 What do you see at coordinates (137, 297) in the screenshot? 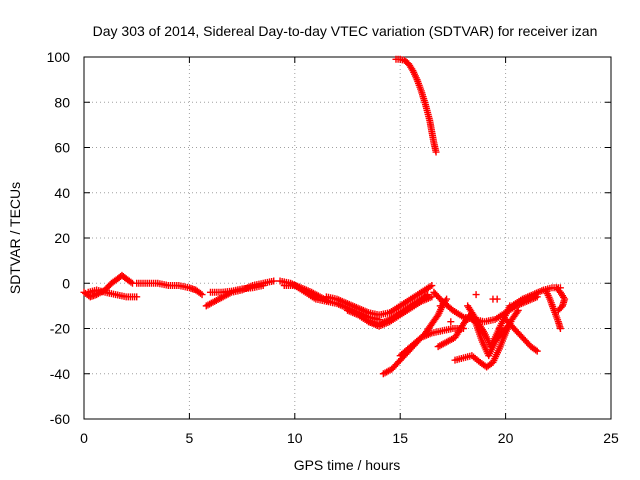
I see `data-point-early-lower` at bounding box center [137, 297].